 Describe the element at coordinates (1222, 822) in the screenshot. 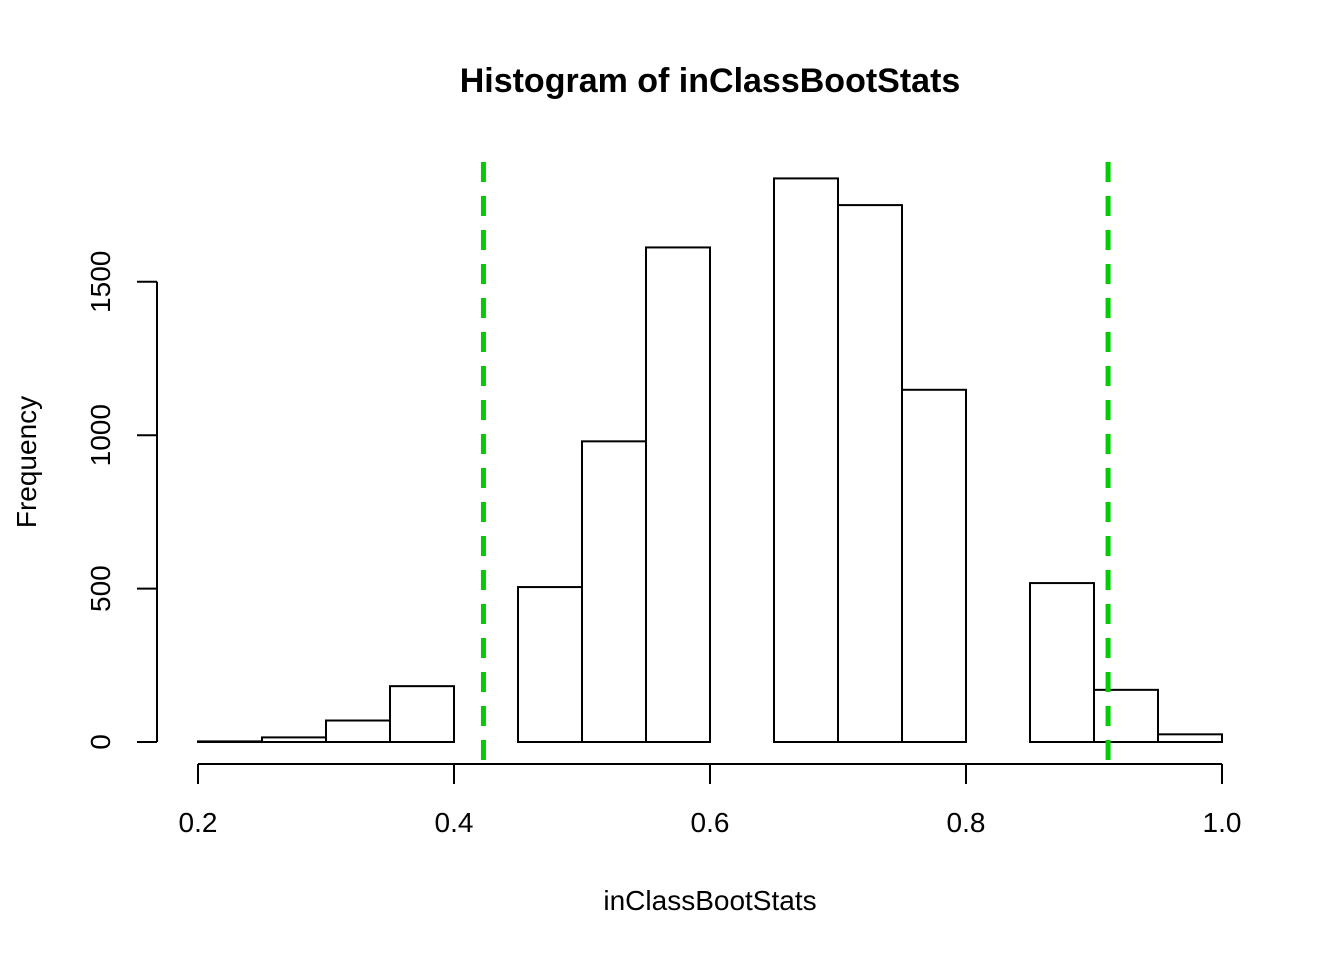

I see `x-tick-label-4: 1.0` at that location.